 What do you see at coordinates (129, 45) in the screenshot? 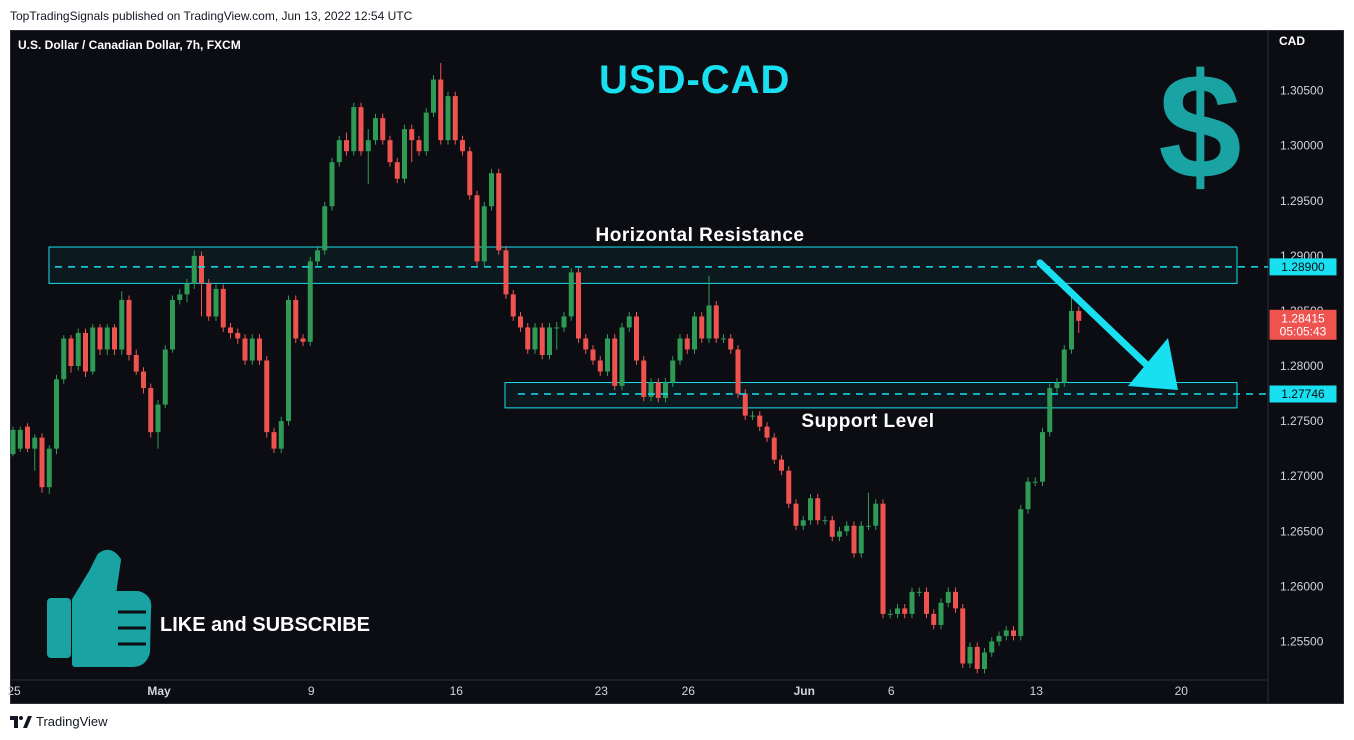
I see `symbol-label: U.S. Dollar / Canadian Dollar, 7h, FXCM` at bounding box center [129, 45].